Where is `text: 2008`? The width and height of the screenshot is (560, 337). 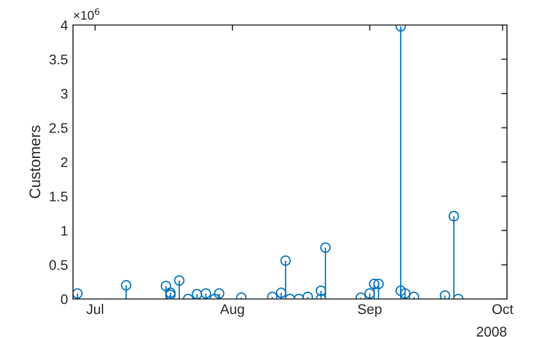
text: 2008 is located at coordinates (491, 331).